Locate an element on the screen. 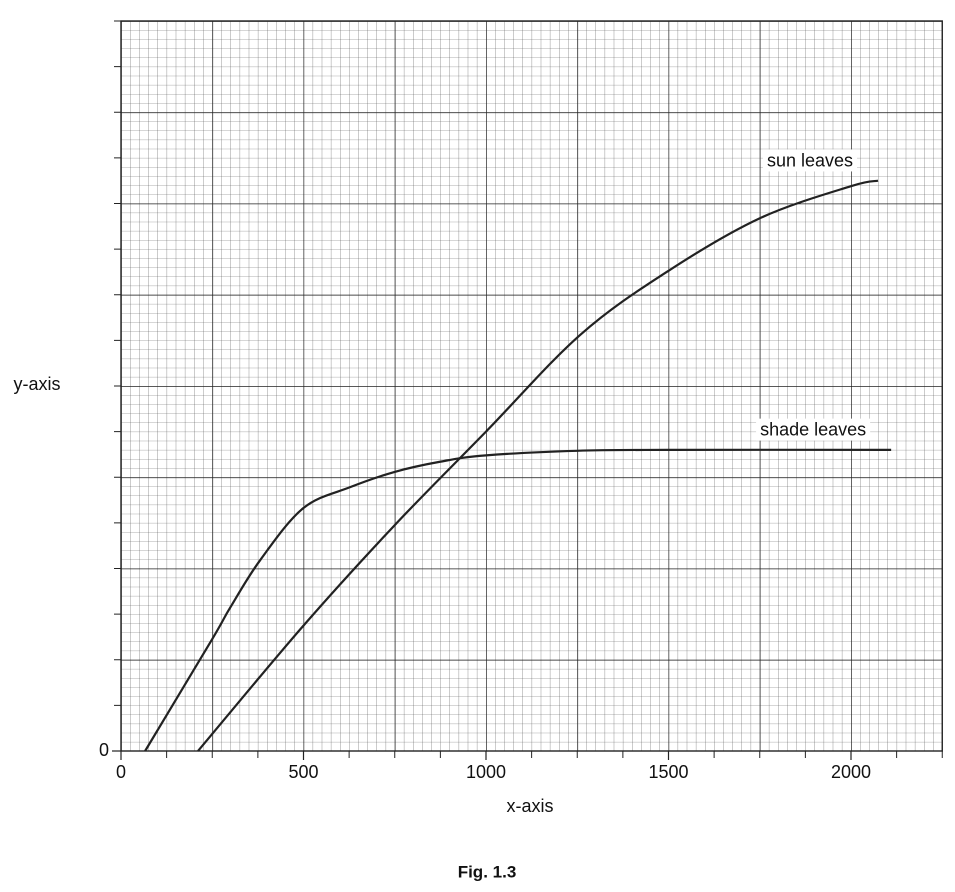 This screenshot has width=955, height=892. series-label: sun leaves is located at coordinates (810, 160).